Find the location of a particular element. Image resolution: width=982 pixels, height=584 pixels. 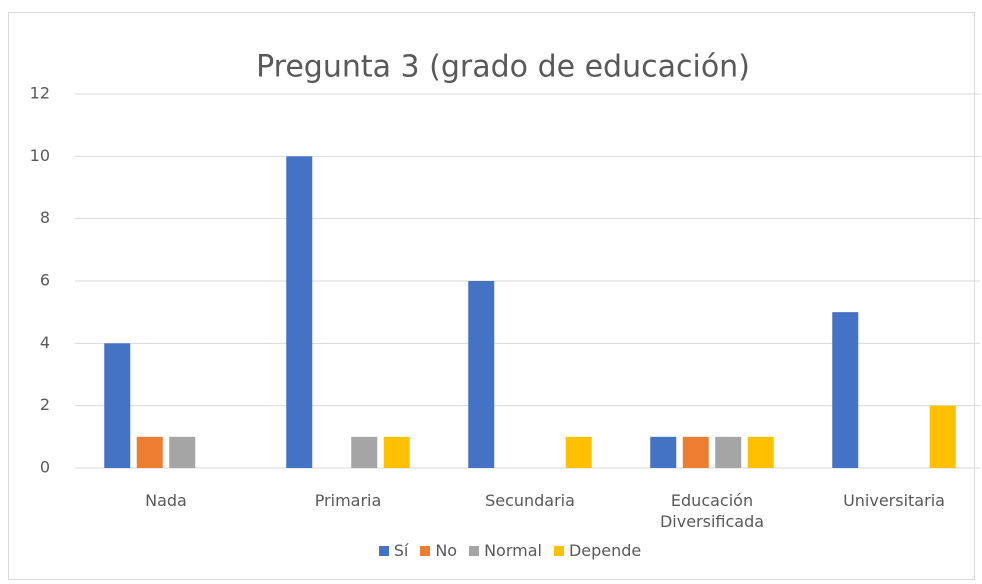

legend-label: No is located at coordinates (446, 550).